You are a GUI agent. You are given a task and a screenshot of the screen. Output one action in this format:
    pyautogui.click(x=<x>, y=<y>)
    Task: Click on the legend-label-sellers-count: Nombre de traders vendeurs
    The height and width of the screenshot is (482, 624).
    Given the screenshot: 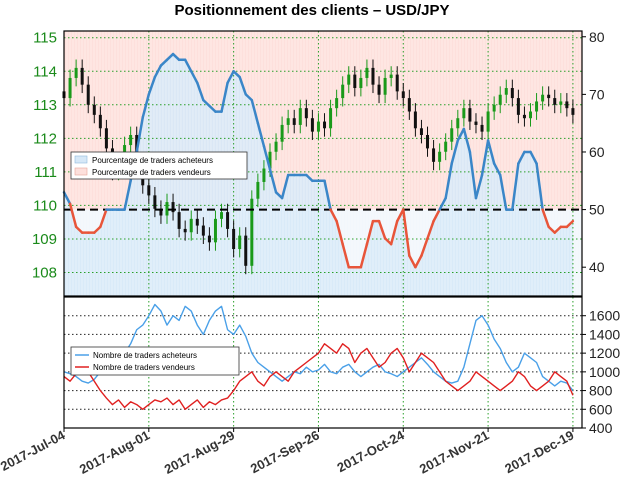 What is the action you would take?
    pyautogui.click(x=144, y=367)
    